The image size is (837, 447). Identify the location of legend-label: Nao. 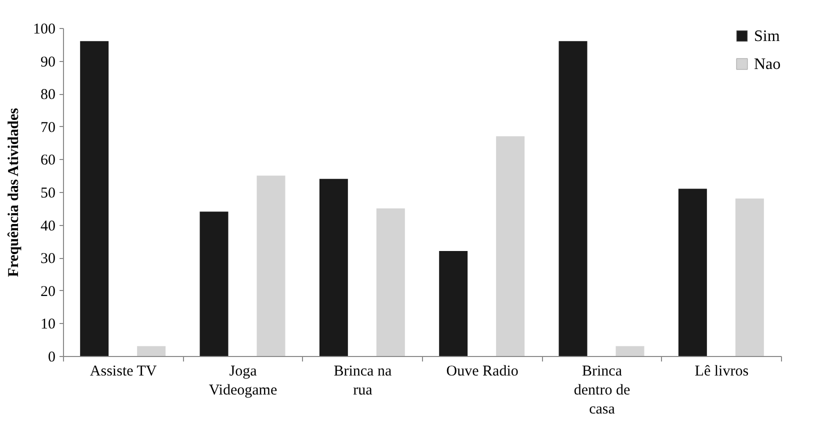
(767, 64).